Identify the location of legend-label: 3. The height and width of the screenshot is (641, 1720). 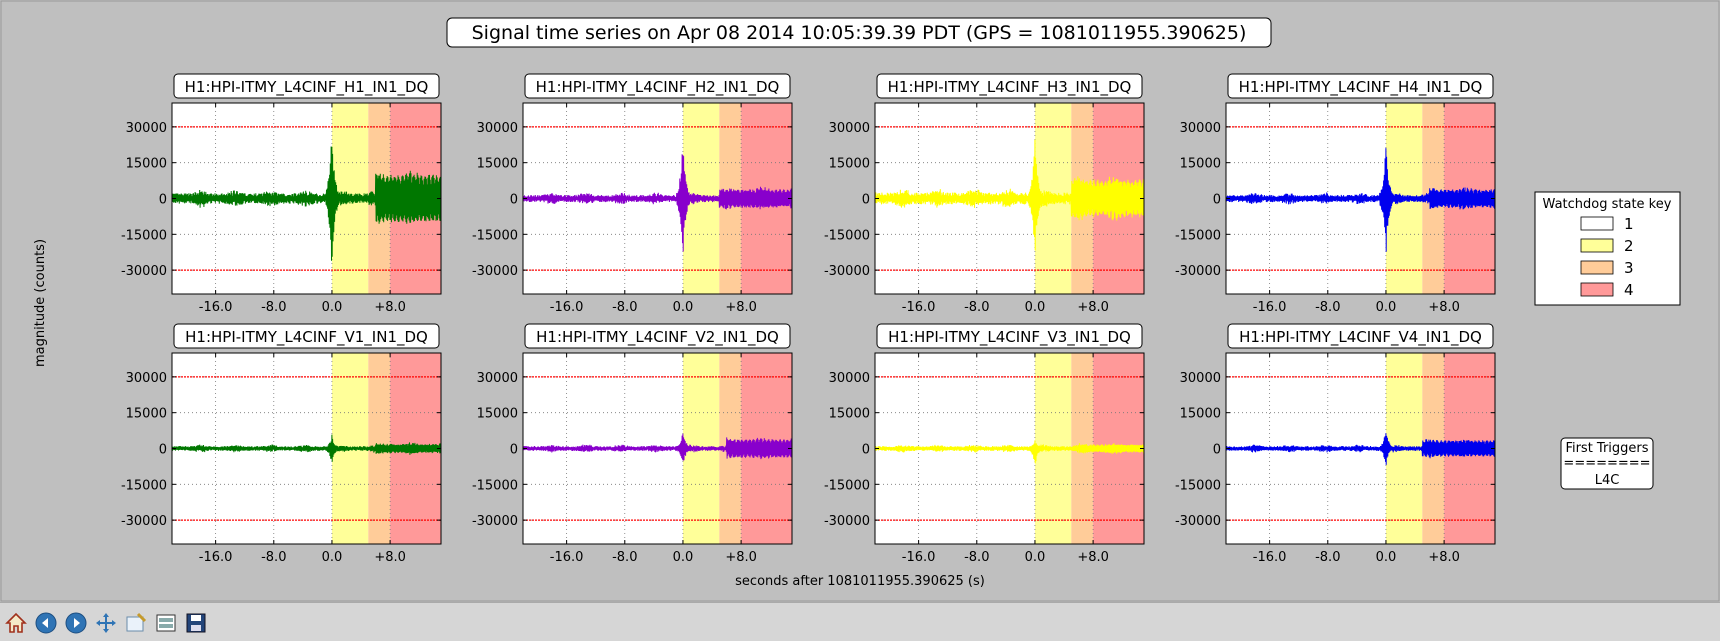
(1629, 268).